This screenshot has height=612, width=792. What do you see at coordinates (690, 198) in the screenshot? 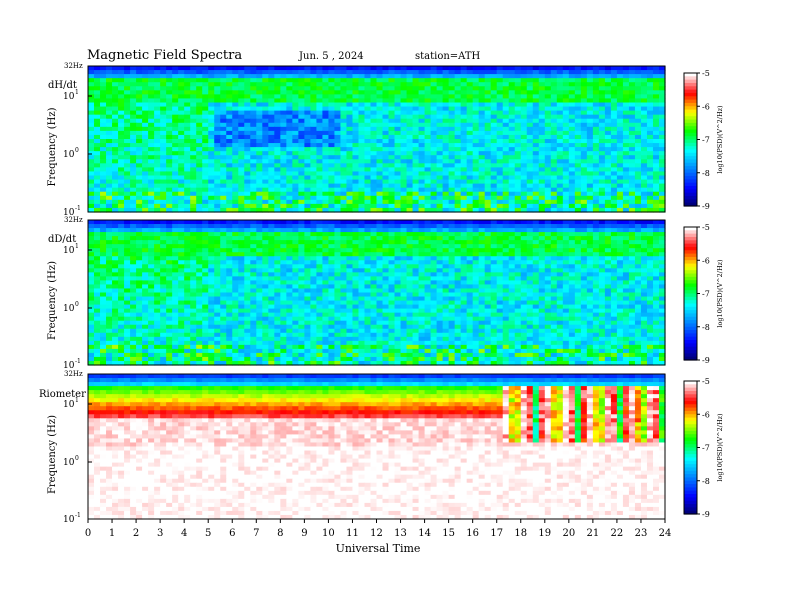
I see `colorbar-step` at bounding box center [690, 198].